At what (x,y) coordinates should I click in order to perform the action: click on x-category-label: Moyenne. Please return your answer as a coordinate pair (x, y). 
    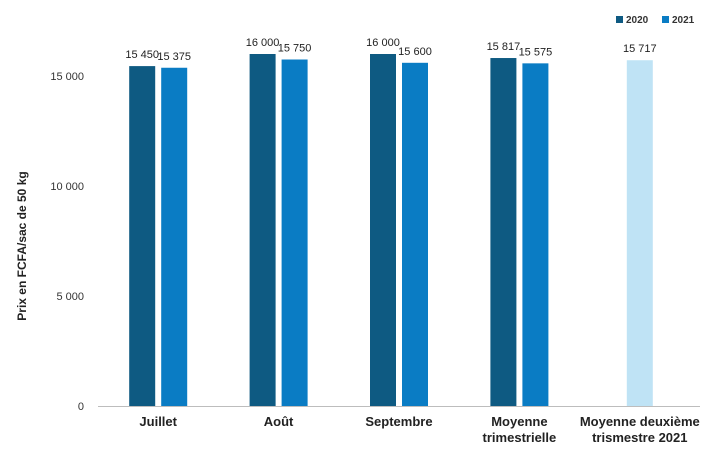
    Looking at the image, I should click on (519, 421).